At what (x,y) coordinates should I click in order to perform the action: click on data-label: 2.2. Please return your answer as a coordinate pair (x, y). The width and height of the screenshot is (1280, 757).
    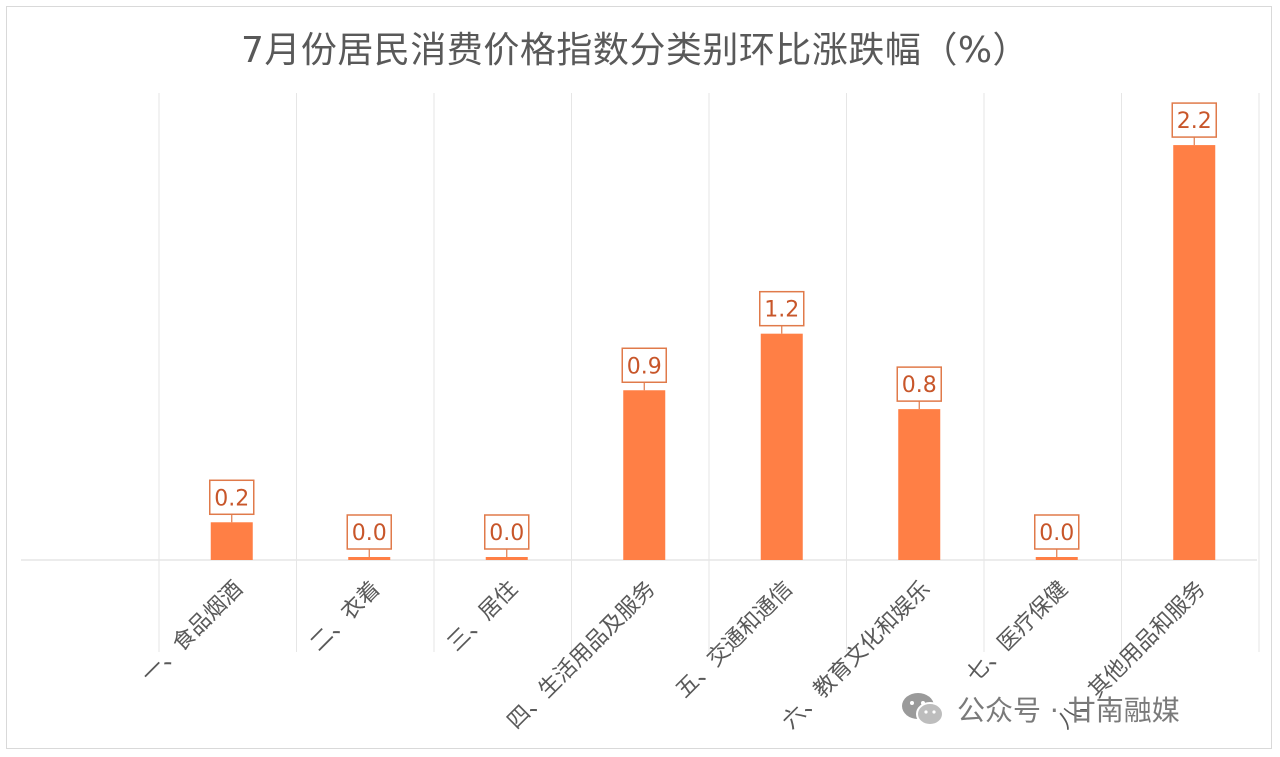
    Looking at the image, I should click on (1194, 121).